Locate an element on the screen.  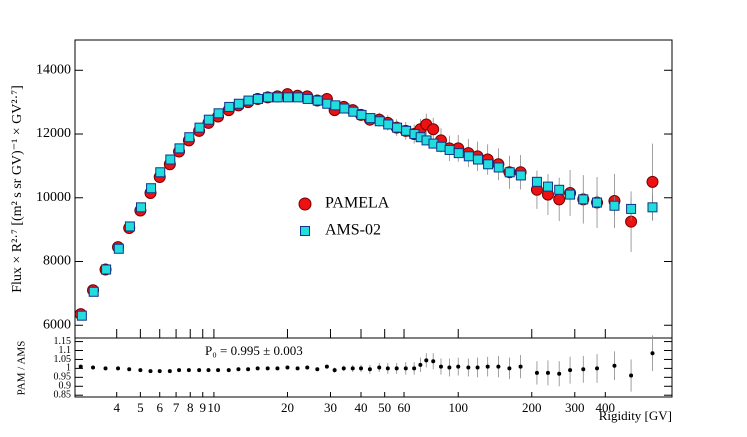
x-tick-label: 5 is located at coordinates (140, 407).